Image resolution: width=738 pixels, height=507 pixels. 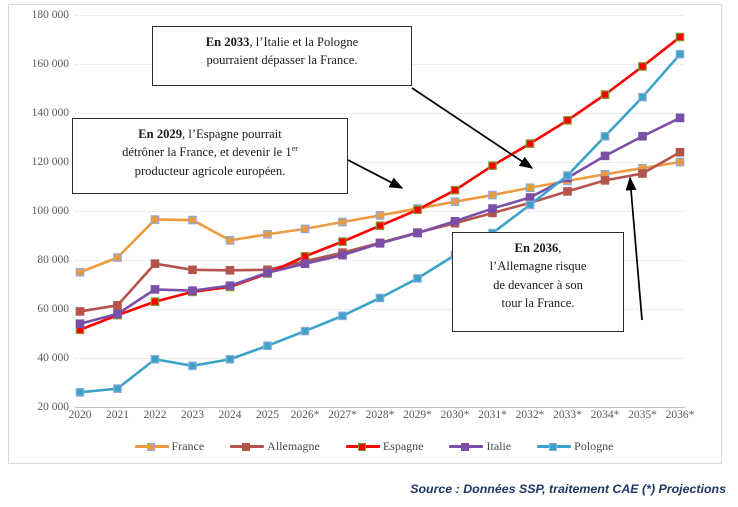 What do you see at coordinates (560, 248) in the screenshot?
I see `annotation-2036-rest: ,` at bounding box center [560, 248].